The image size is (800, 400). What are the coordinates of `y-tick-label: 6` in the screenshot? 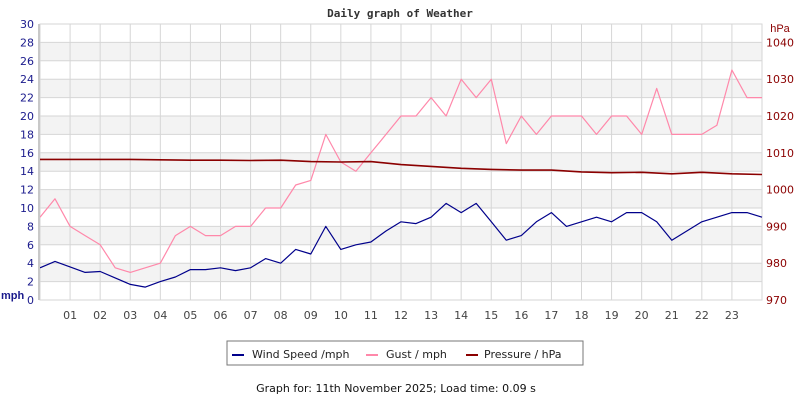 It's located at (30, 245).